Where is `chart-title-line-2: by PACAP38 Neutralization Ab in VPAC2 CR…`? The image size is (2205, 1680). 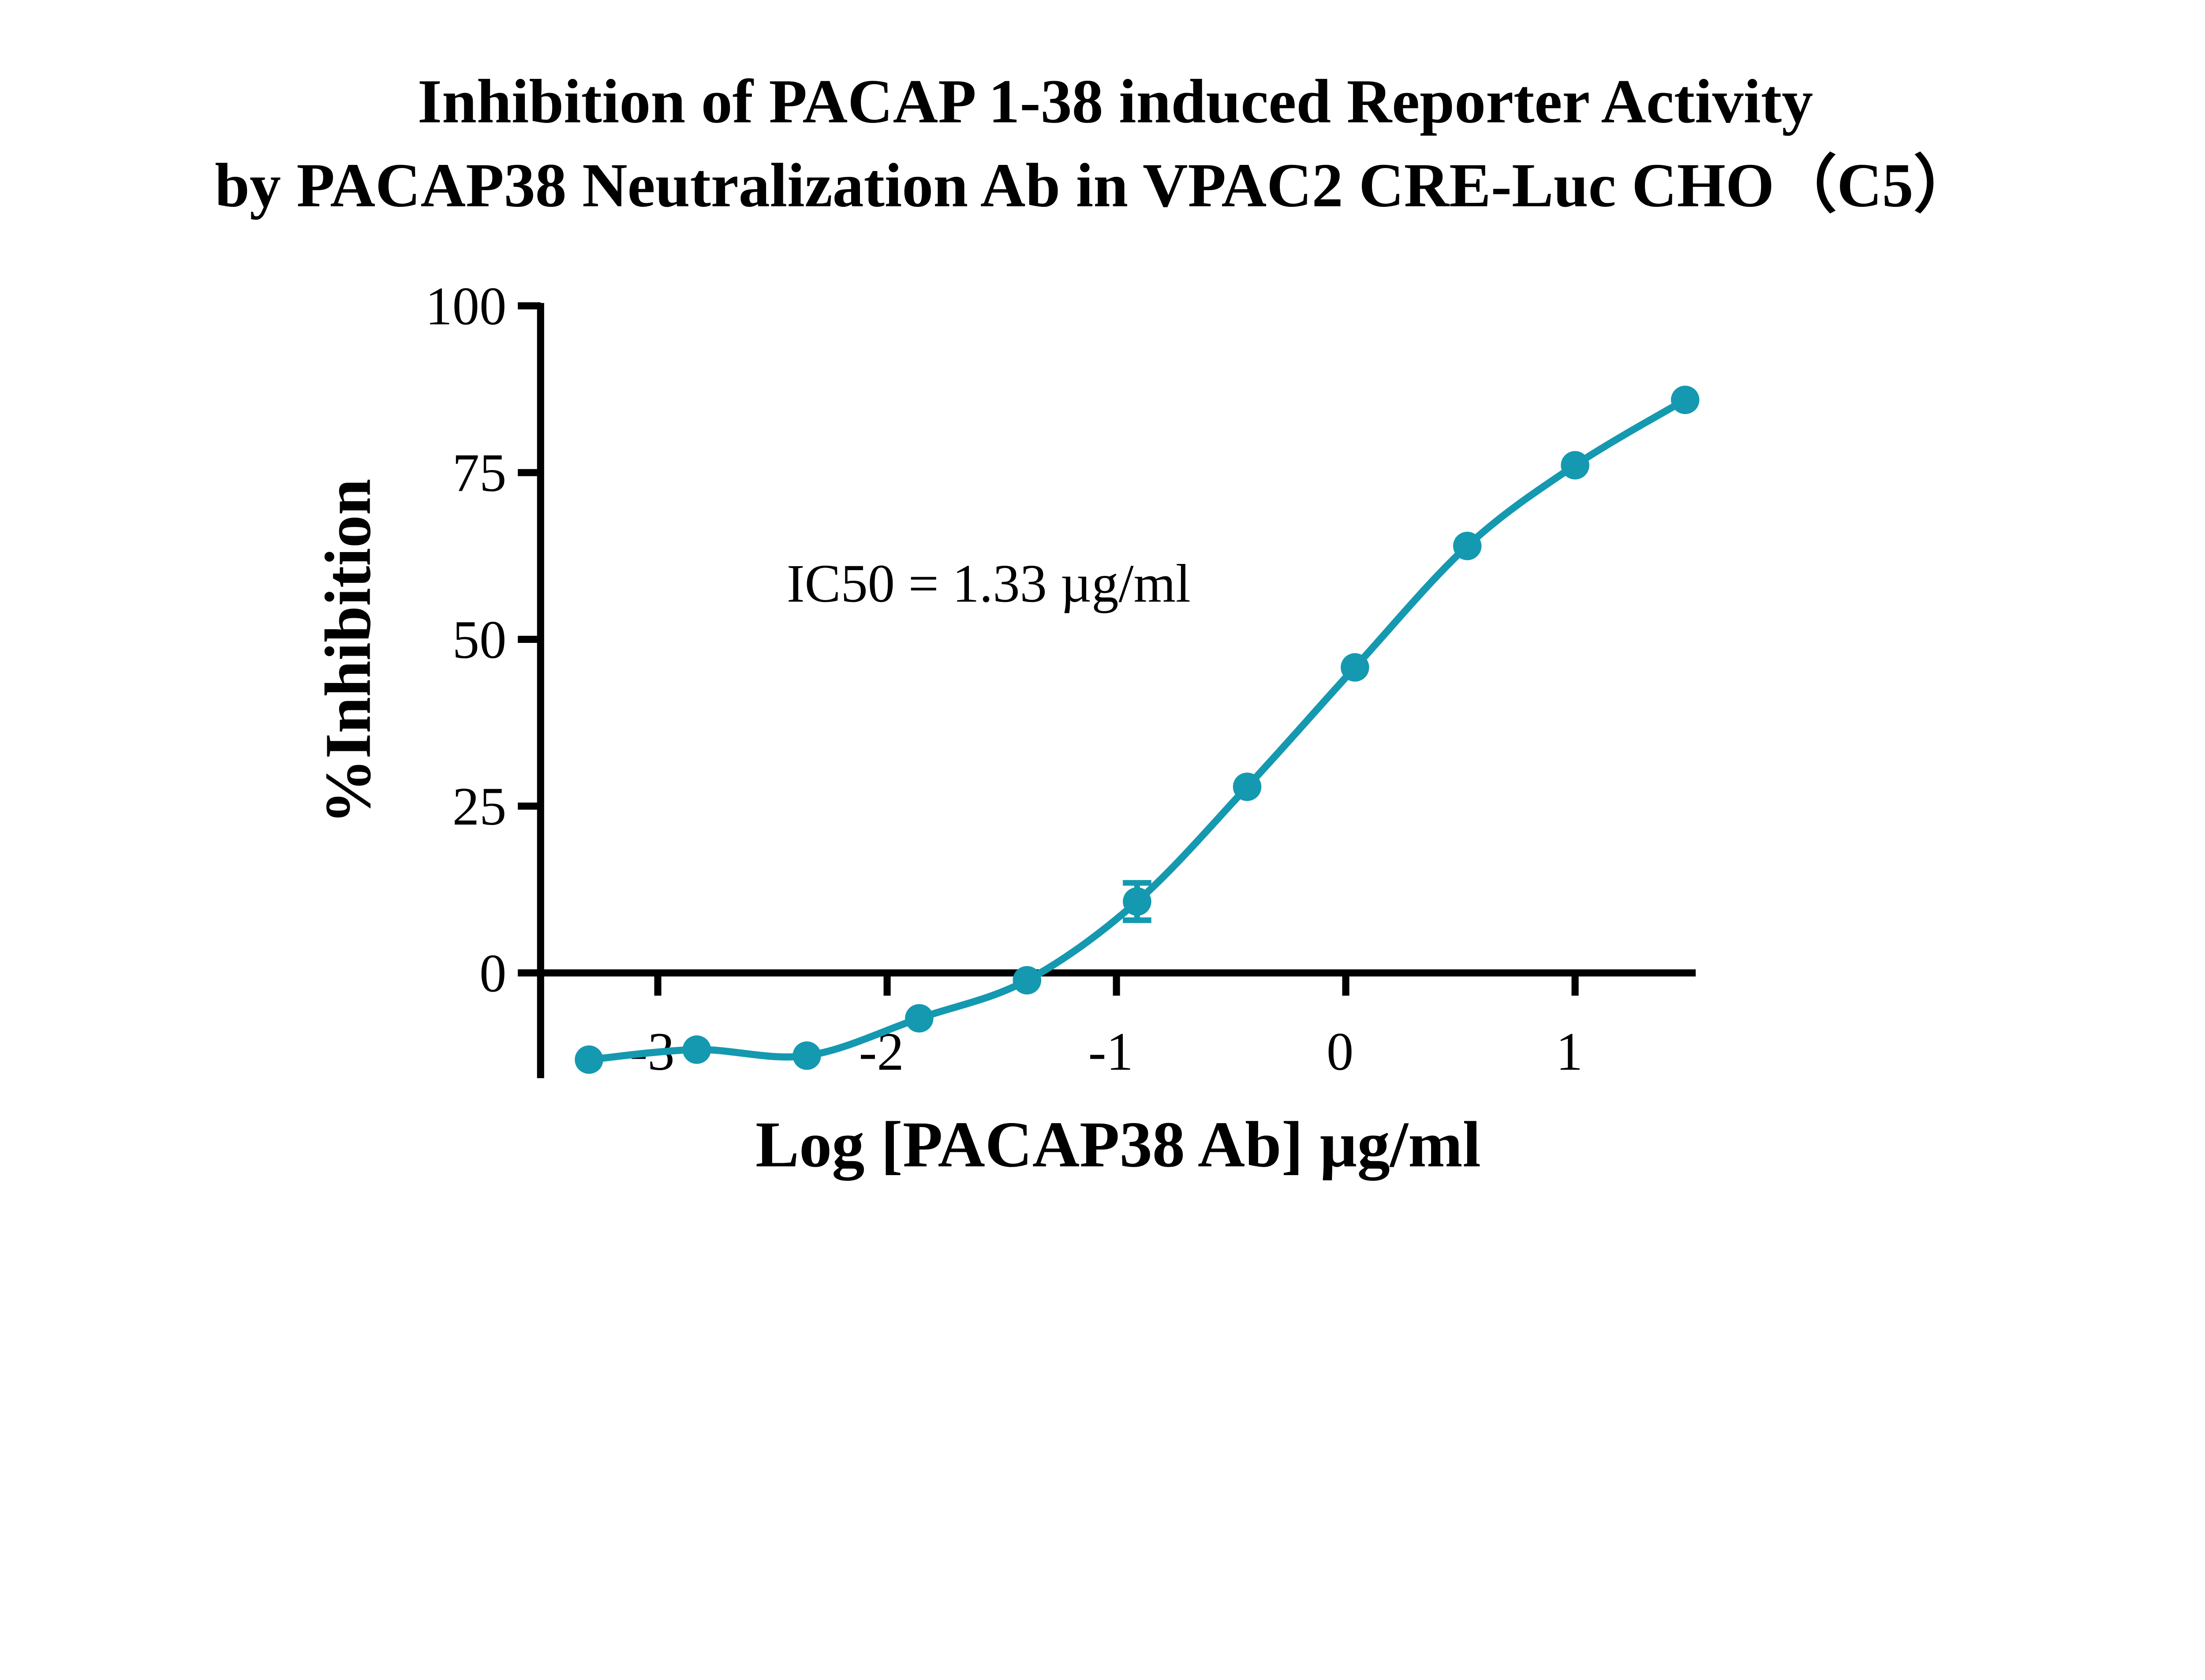 chart-title-line-2: by PACAP38 Neutralization Ab in VPAC2 CR… is located at coordinates (1095, 185).